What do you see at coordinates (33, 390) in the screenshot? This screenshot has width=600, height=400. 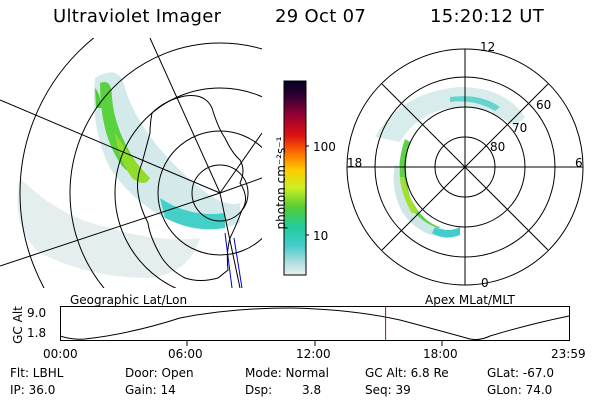 I see `ip-info: IP: 36.0` at bounding box center [33, 390].